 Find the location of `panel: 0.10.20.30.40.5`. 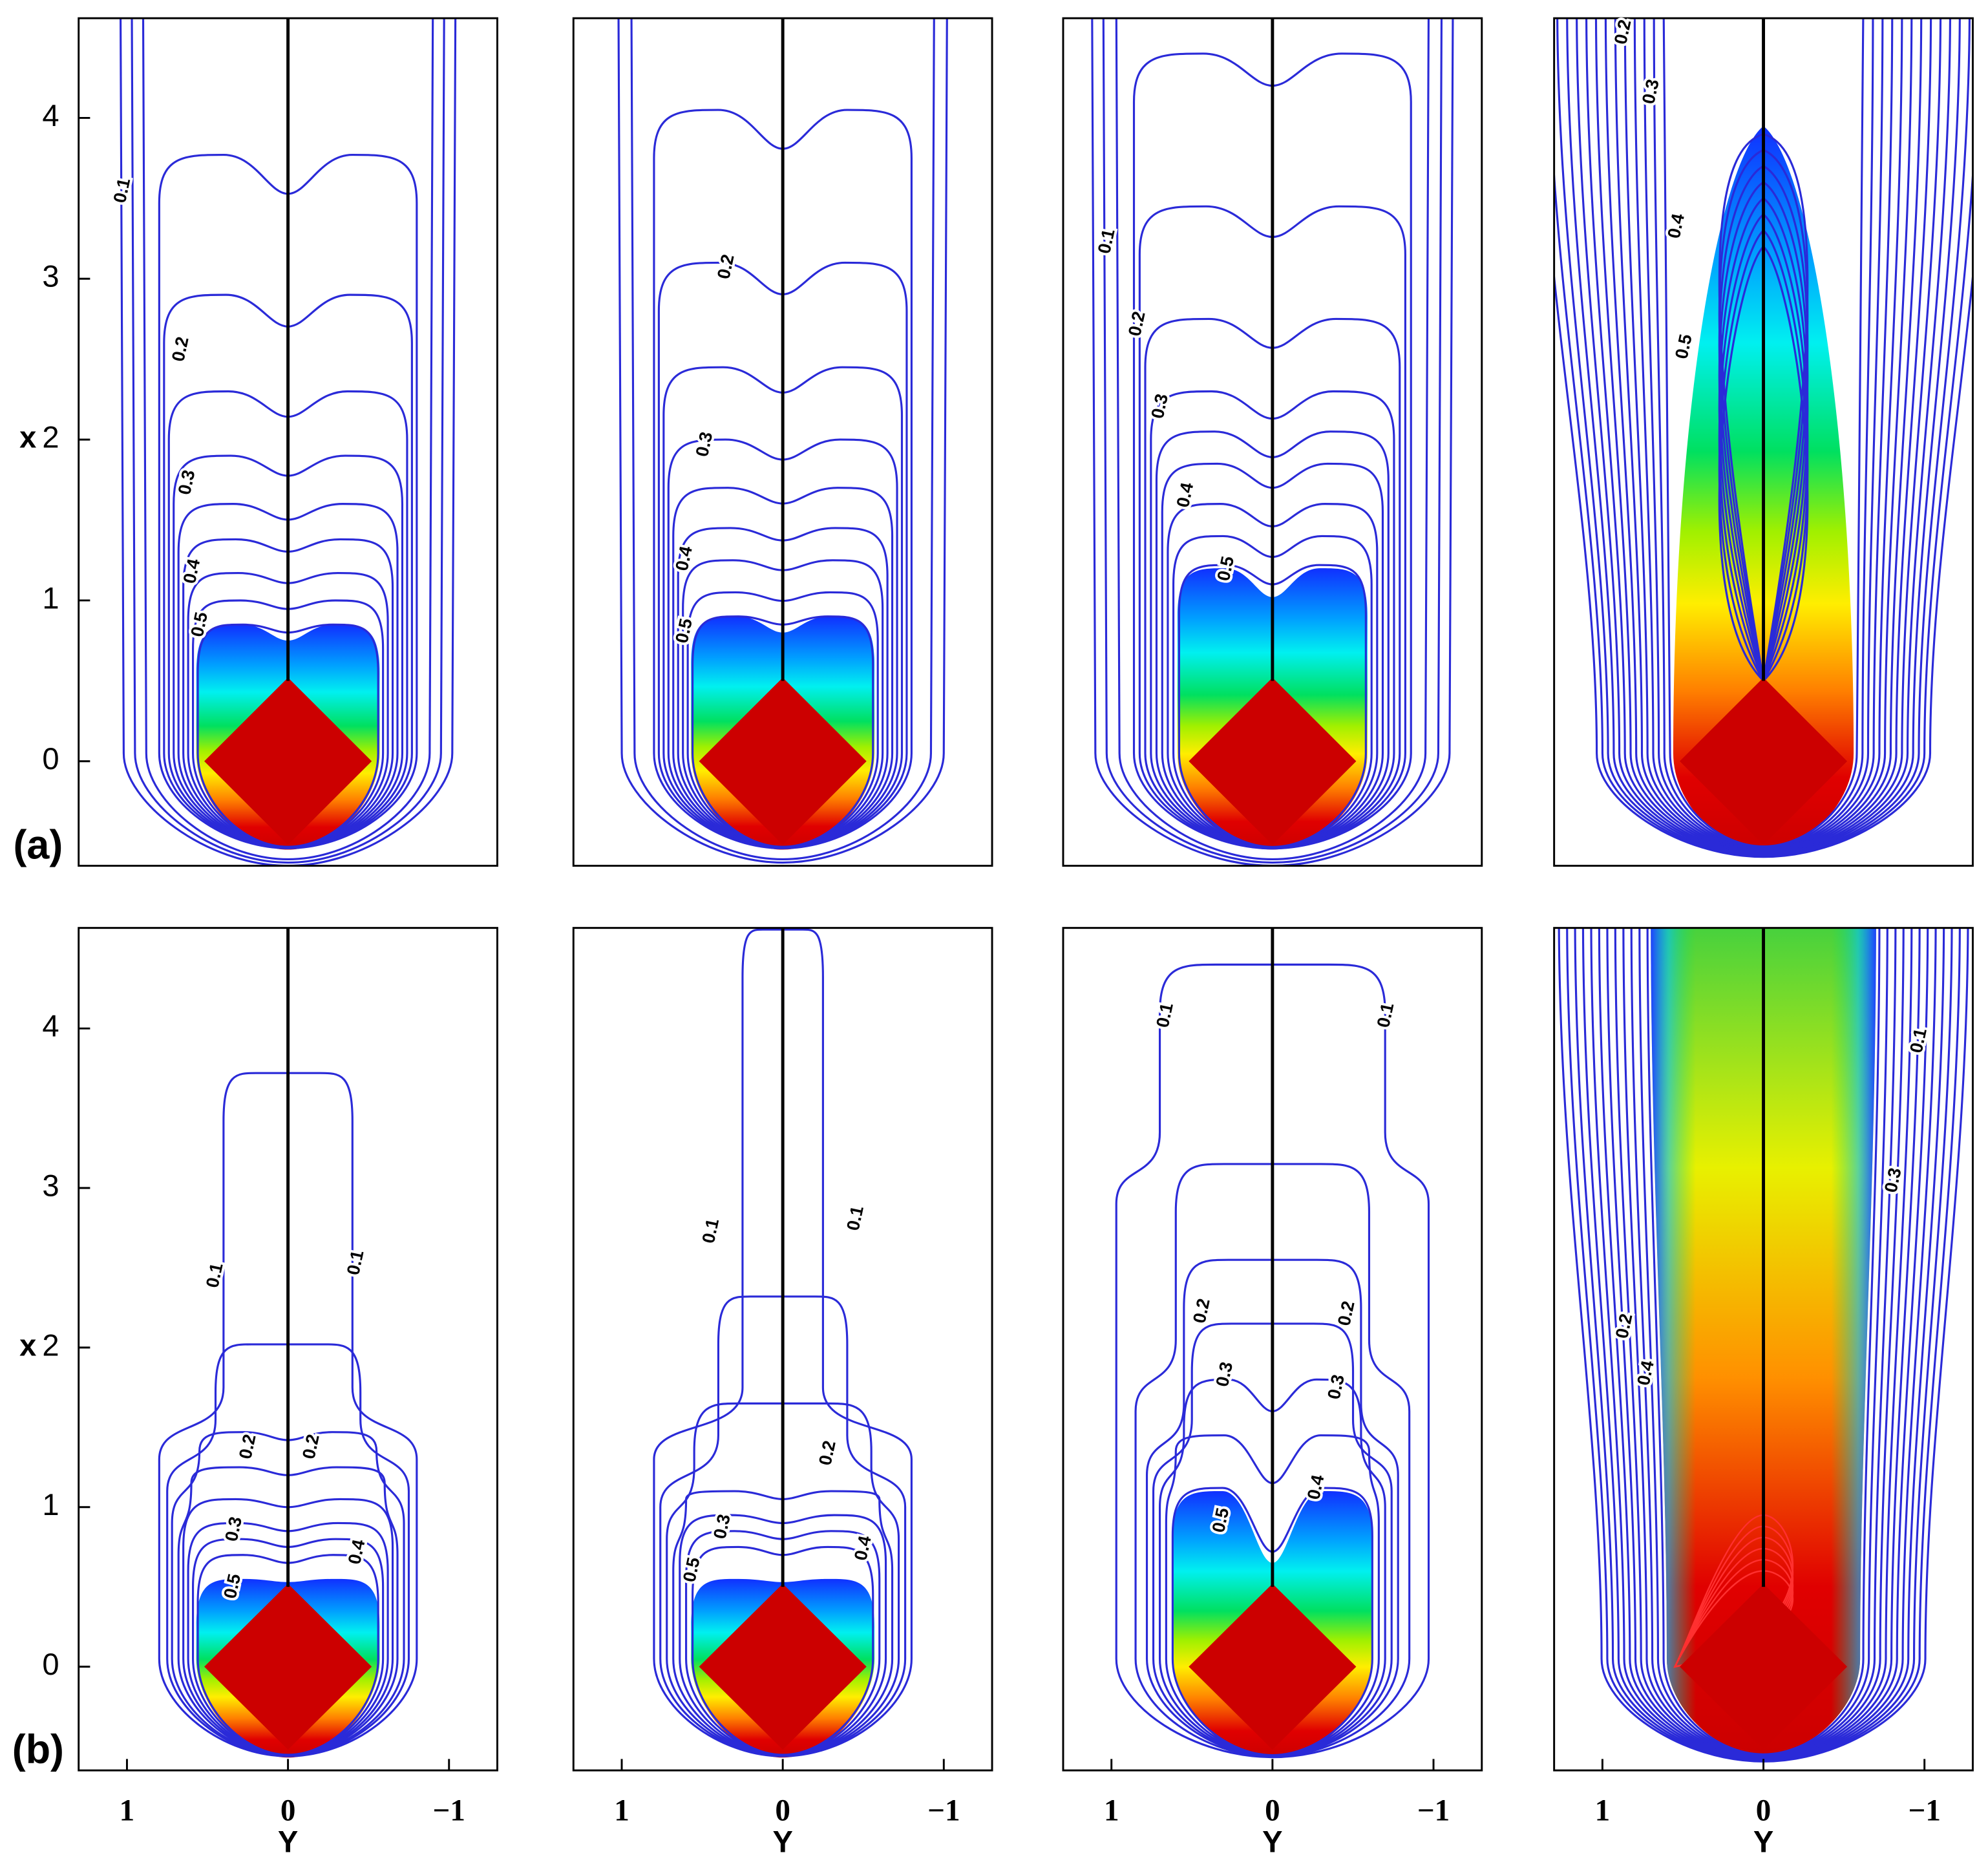

panel: 0.10.20.30.40.5 is located at coordinates (1272, 442).